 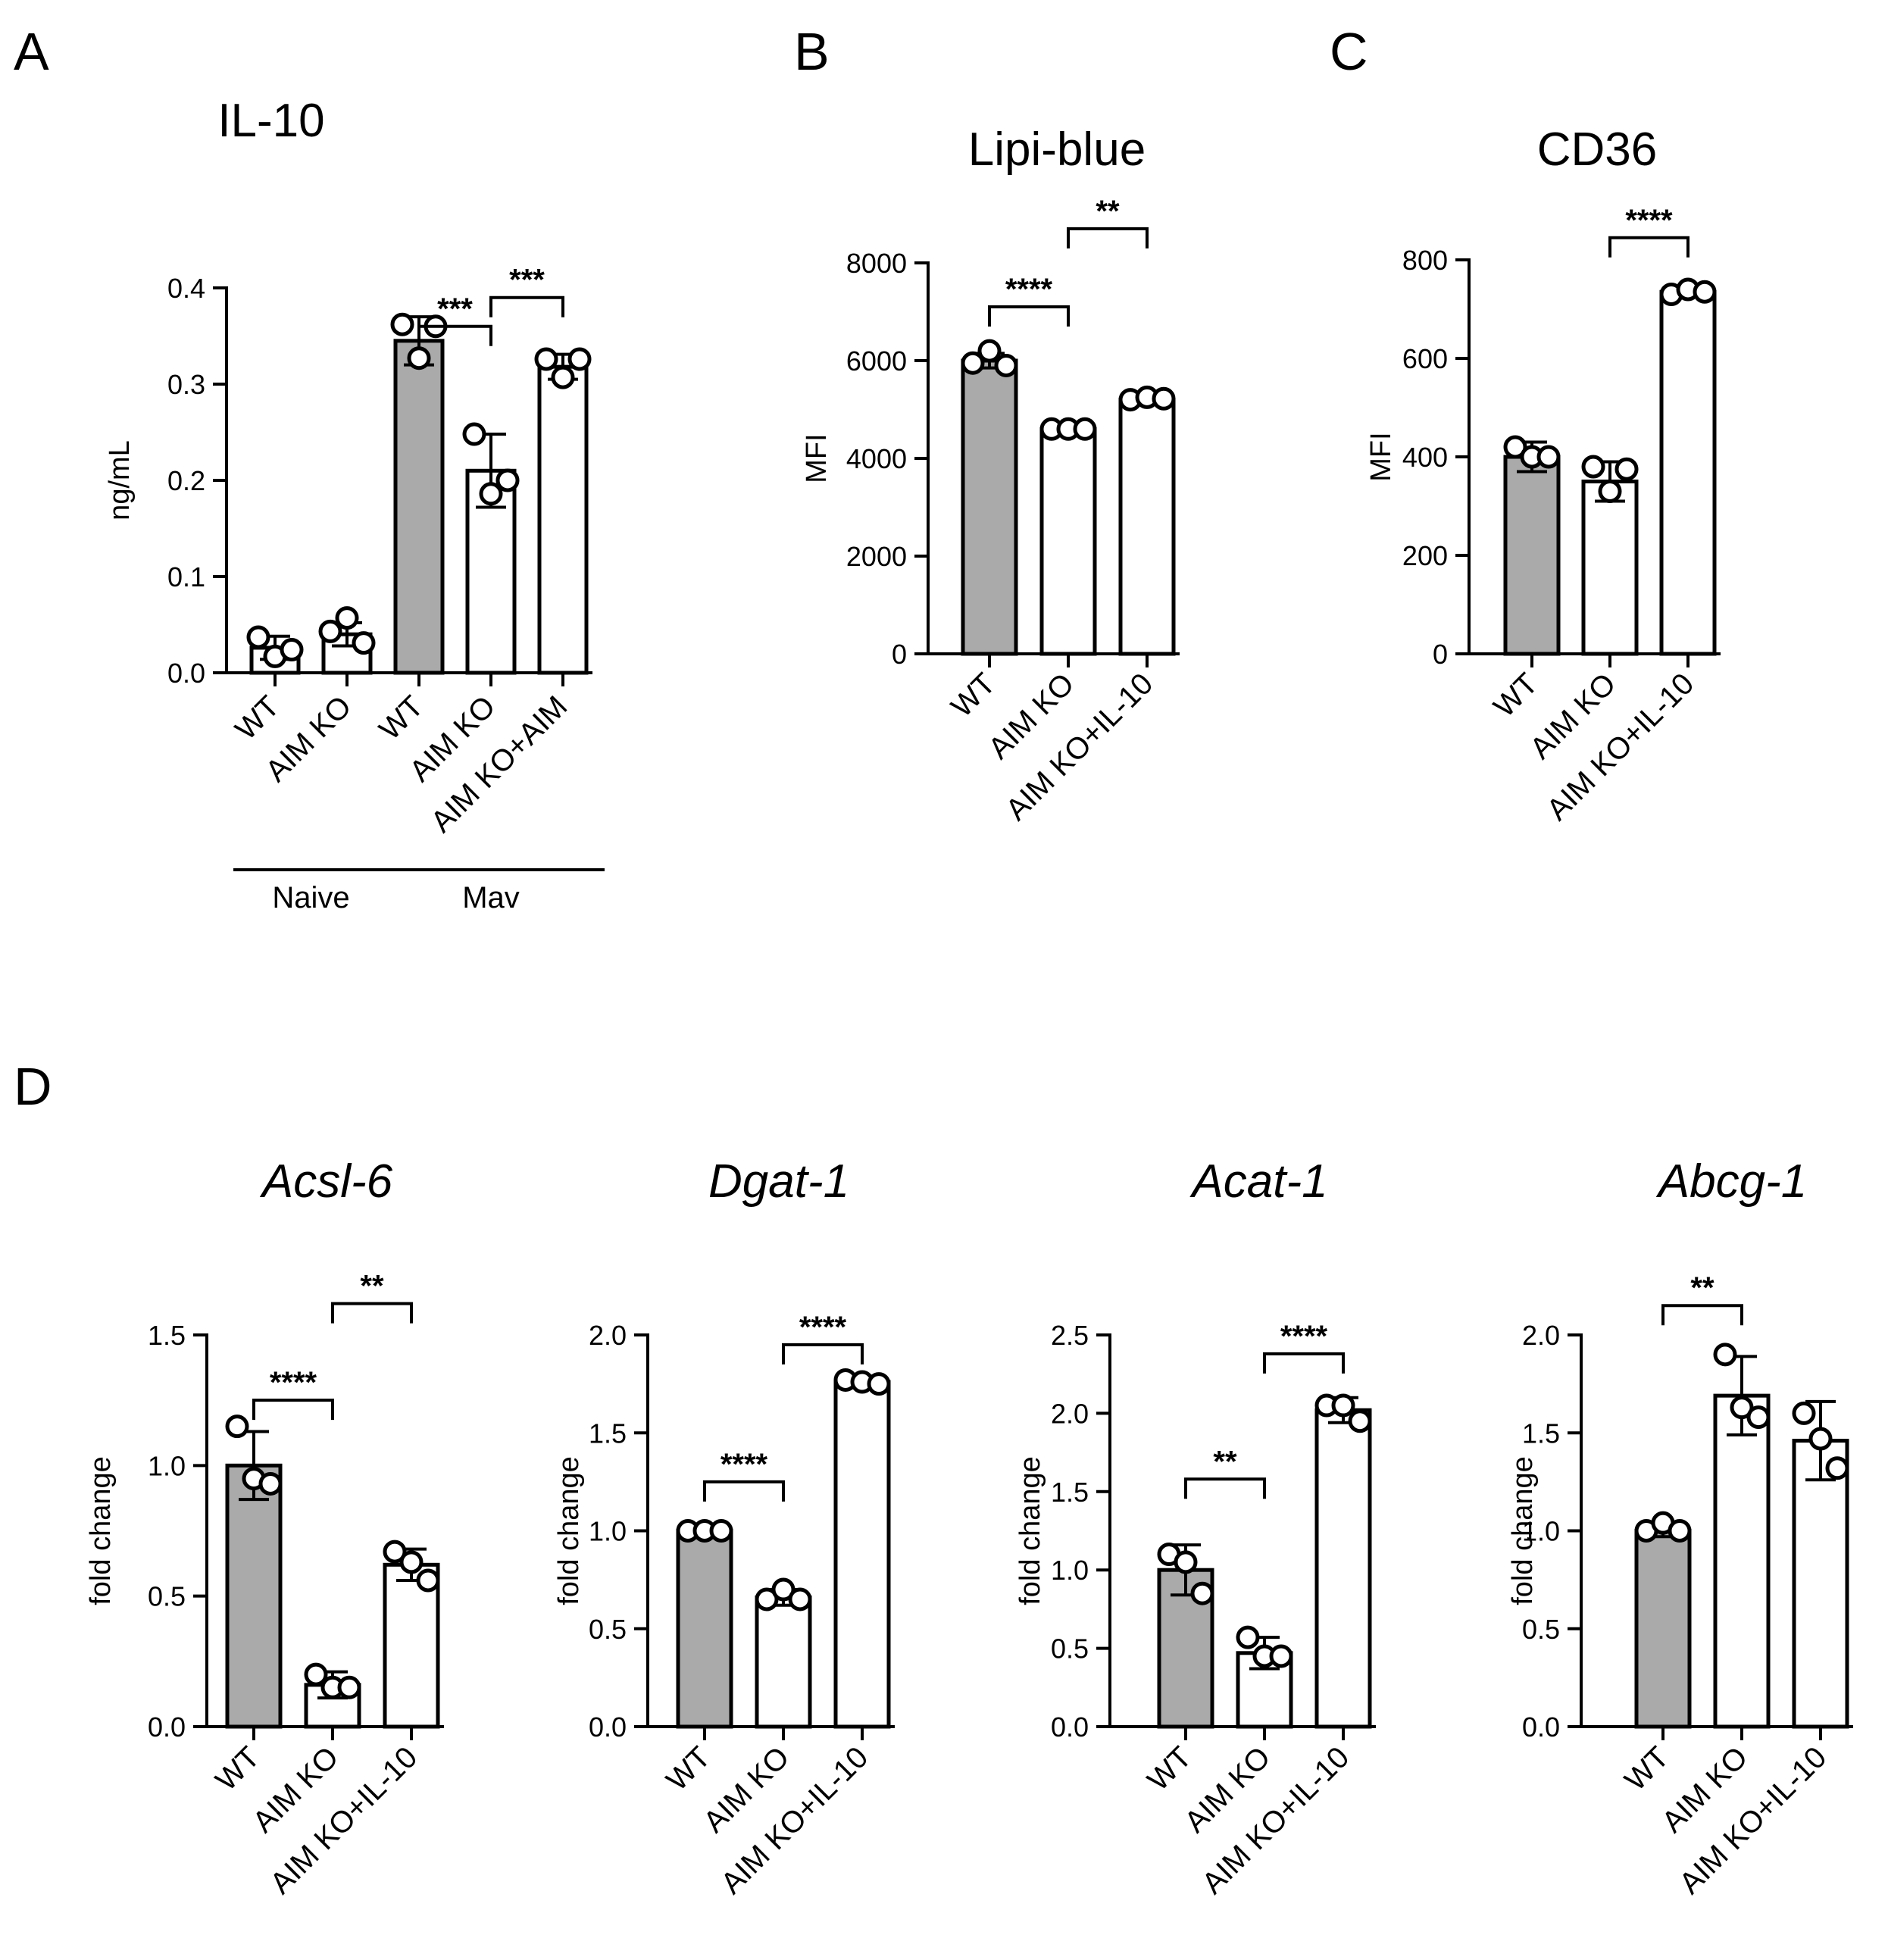 I want to click on y-tick-label: 6000, so click(x=876, y=361).